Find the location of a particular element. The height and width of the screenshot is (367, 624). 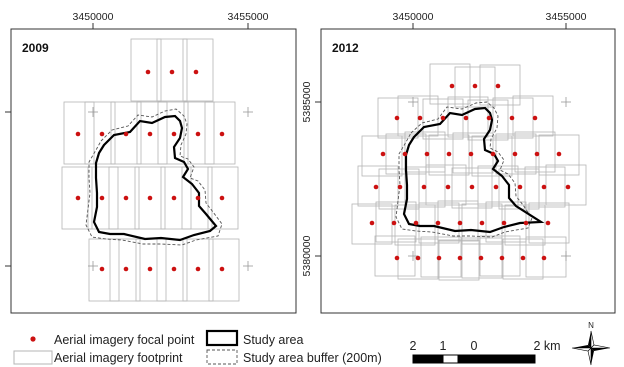

legend-focal-point-label: Aerial imagery focal point is located at coordinates (124, 340).